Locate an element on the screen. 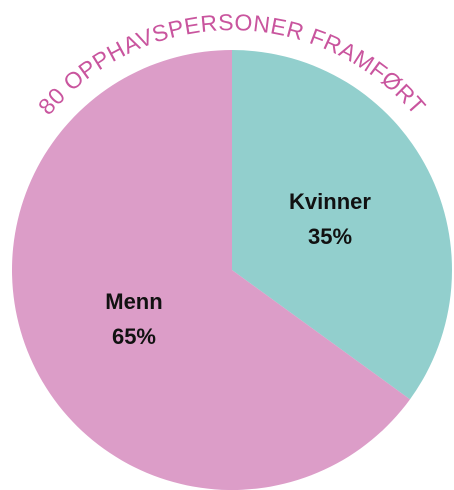 This screenshot has height=490, width=454. slice-label: Menn is located at coordinates (133, 301).